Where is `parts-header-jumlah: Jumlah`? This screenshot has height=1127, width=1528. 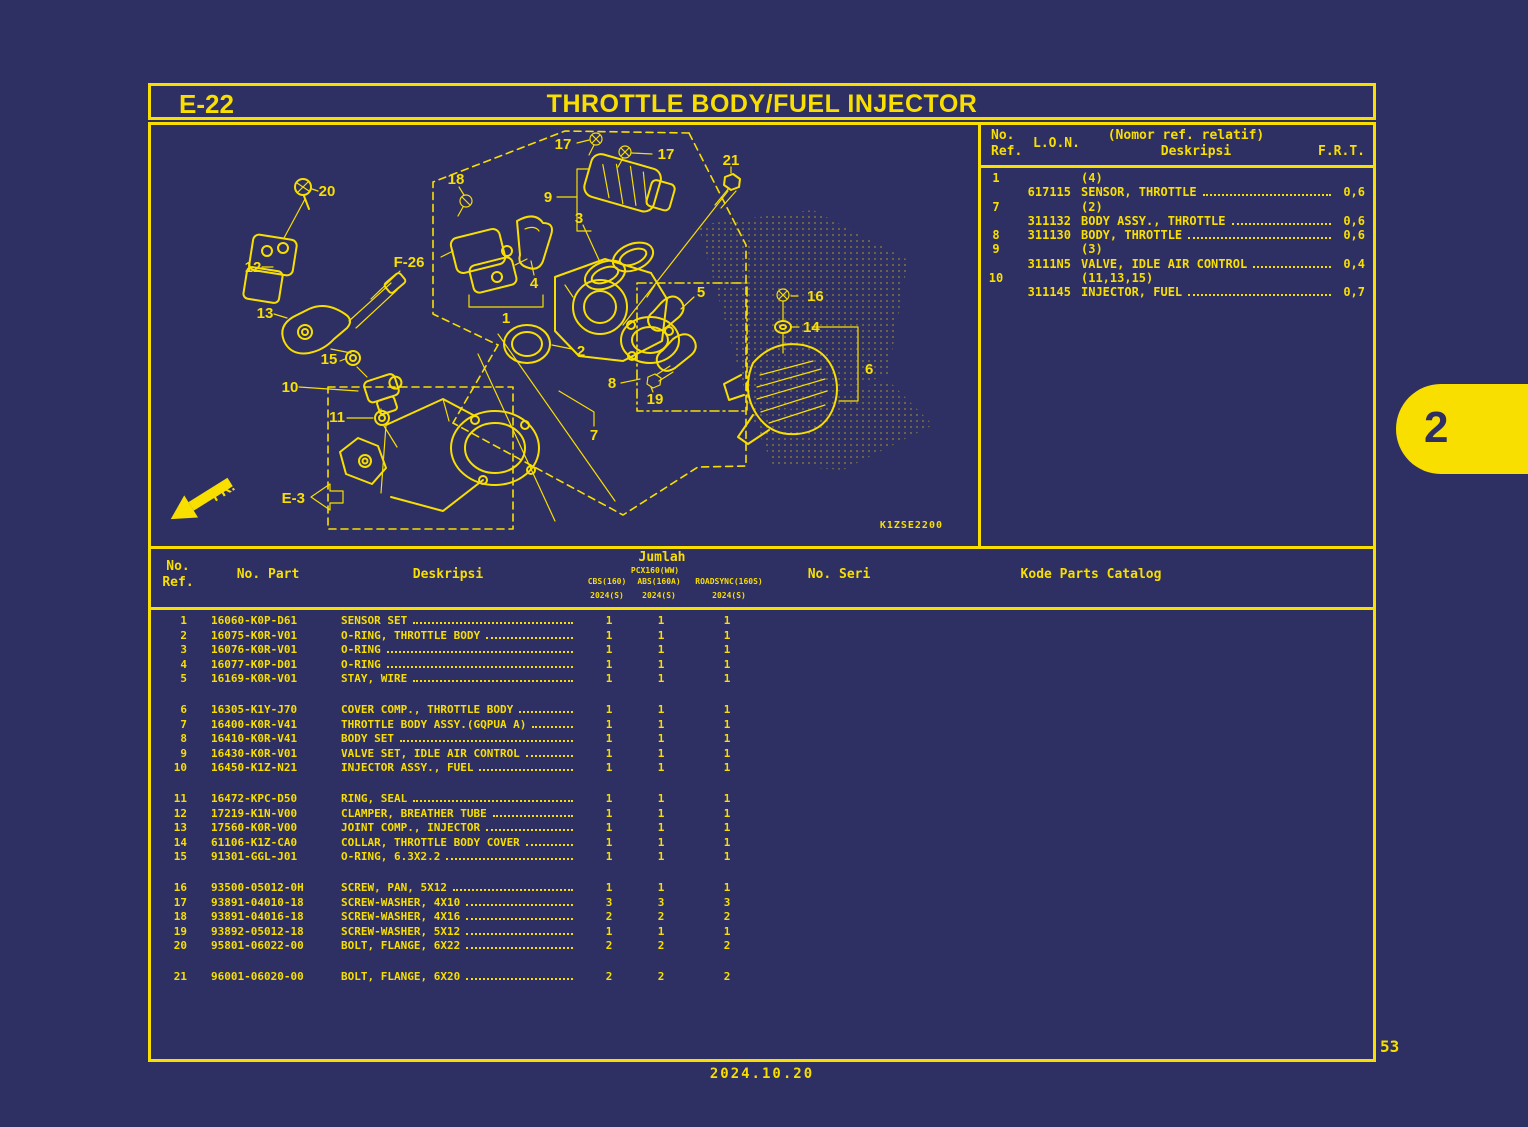
parts-header-jumlah: Jumlah is located at coordinates (662, 557).